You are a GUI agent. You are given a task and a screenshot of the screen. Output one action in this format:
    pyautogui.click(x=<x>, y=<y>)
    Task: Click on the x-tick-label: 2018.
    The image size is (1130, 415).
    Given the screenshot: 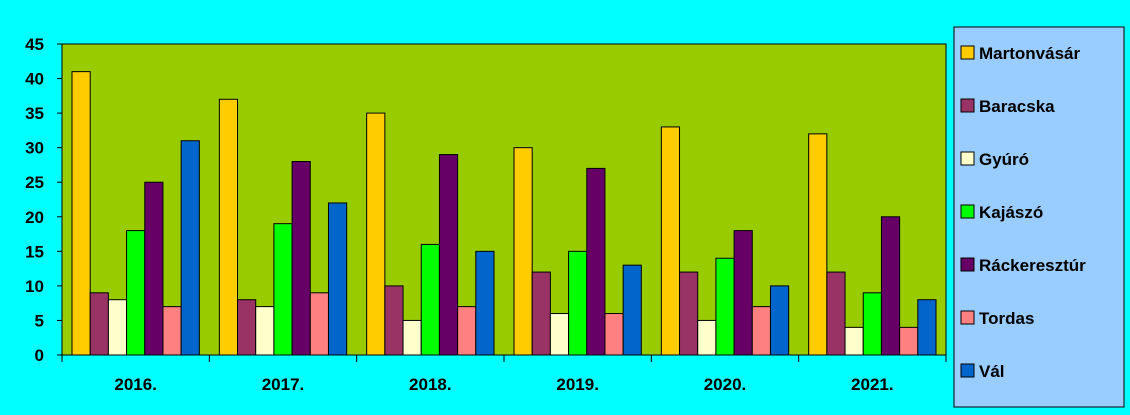 What is the action you would take?
    pyautogui.click(x=430, y=384)
    